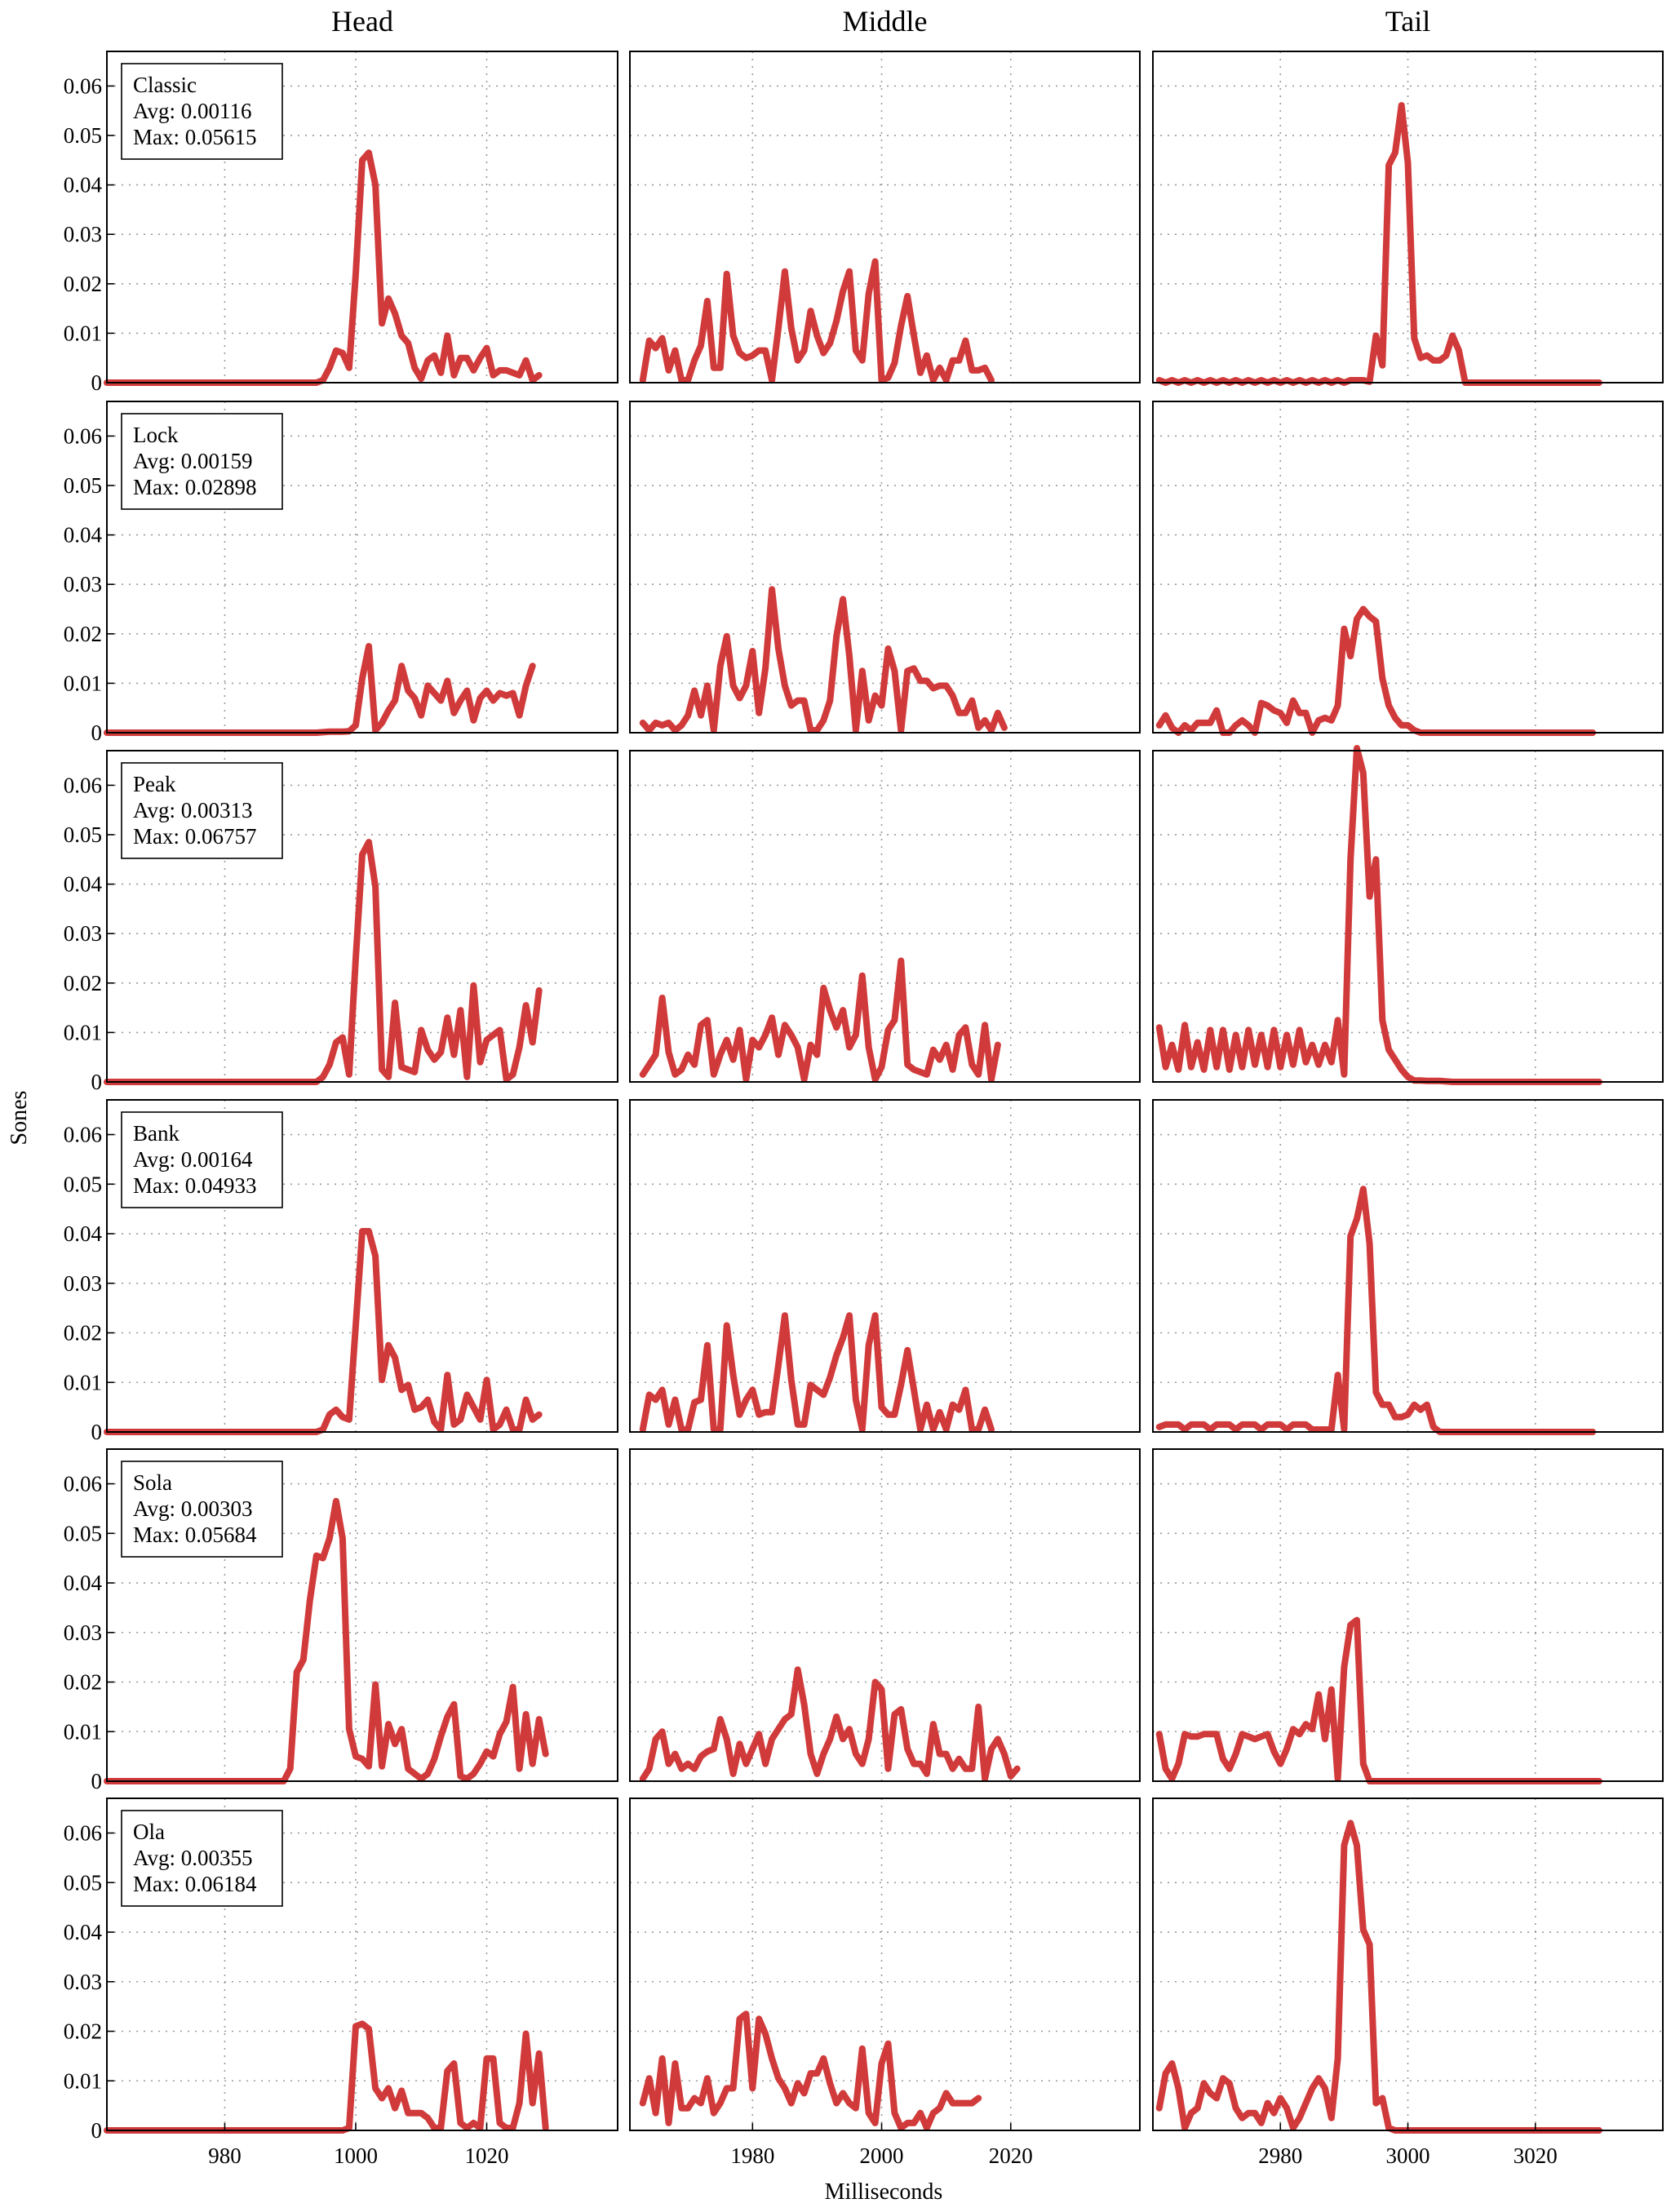  Describe the element at coordinates (193, 1858) in the screenshot. I see `legend-entry: Avg: 0.00355` at that location.